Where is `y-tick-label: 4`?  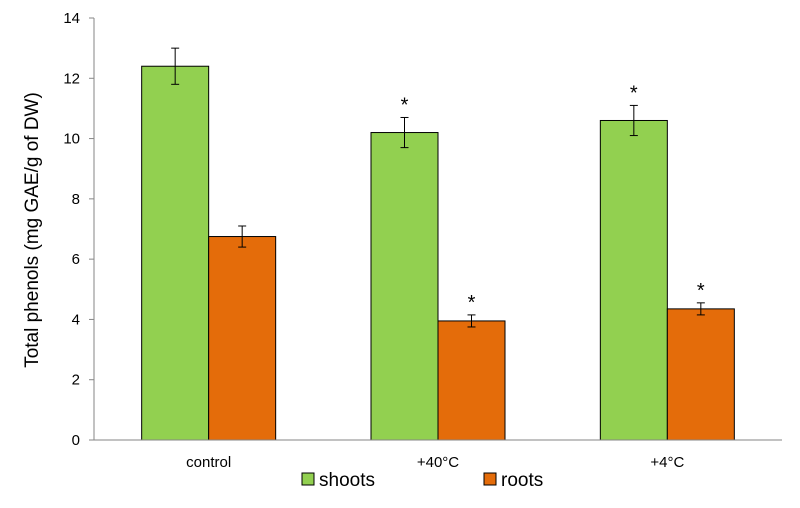
y-tick-label: 4 is located at coordinates (76, 319).